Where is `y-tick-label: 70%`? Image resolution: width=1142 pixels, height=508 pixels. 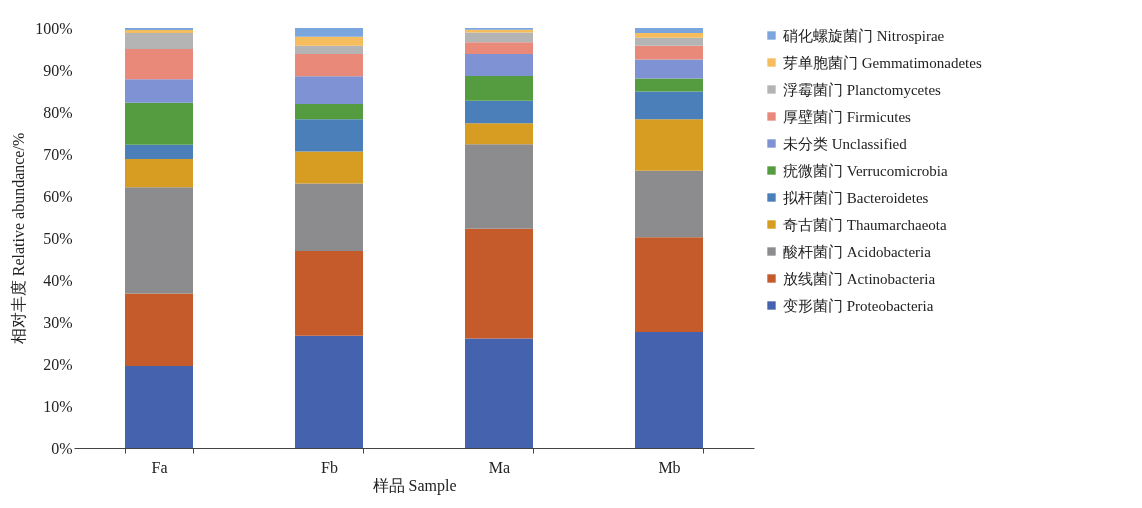
y-tick-label: 70% is located at coordinates (58, 154).